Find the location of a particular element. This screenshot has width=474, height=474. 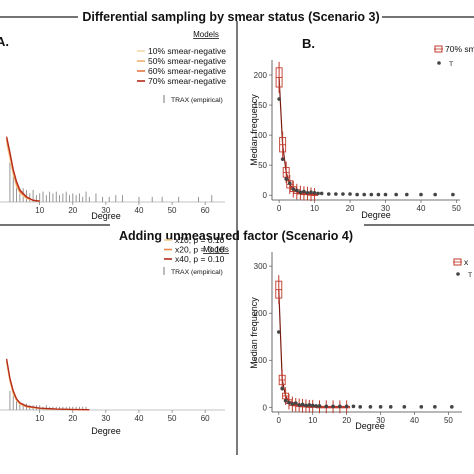

panel-a-label: A. is located at coordinates (4, 41).